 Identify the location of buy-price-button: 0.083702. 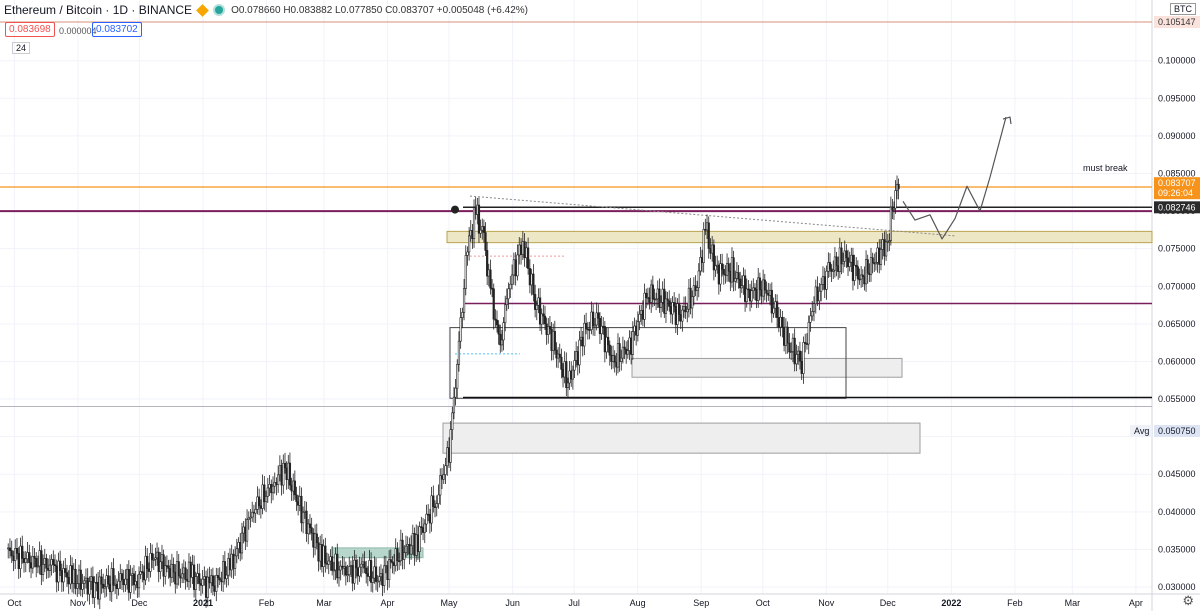
(117, 29).